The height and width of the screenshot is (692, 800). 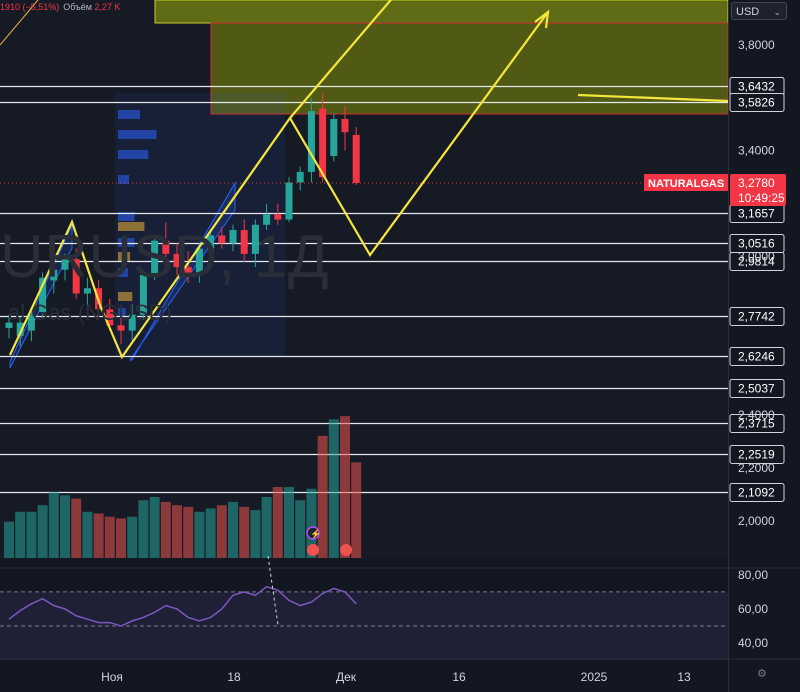 I want to click on level-label-text: 2,6246, so click(x=756, y=357).